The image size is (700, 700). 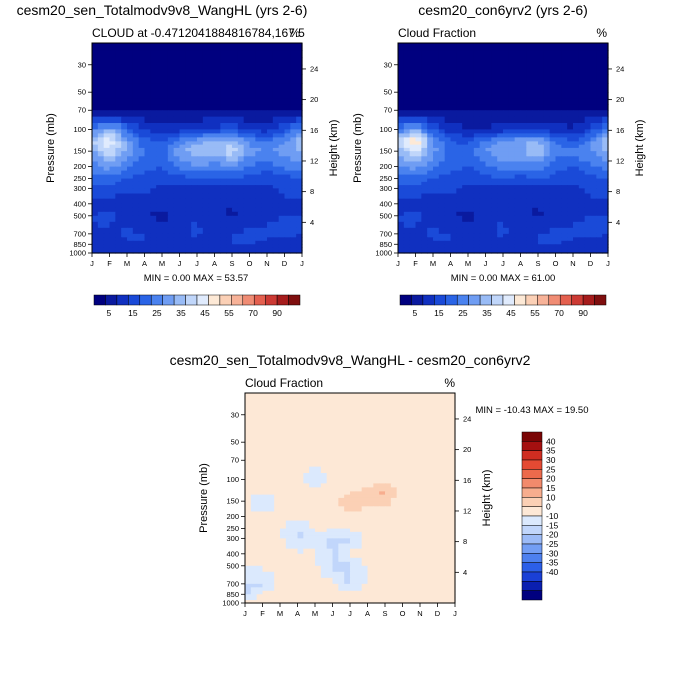 I want to click on colorbar-label: 55, so click(x=535, y=313).